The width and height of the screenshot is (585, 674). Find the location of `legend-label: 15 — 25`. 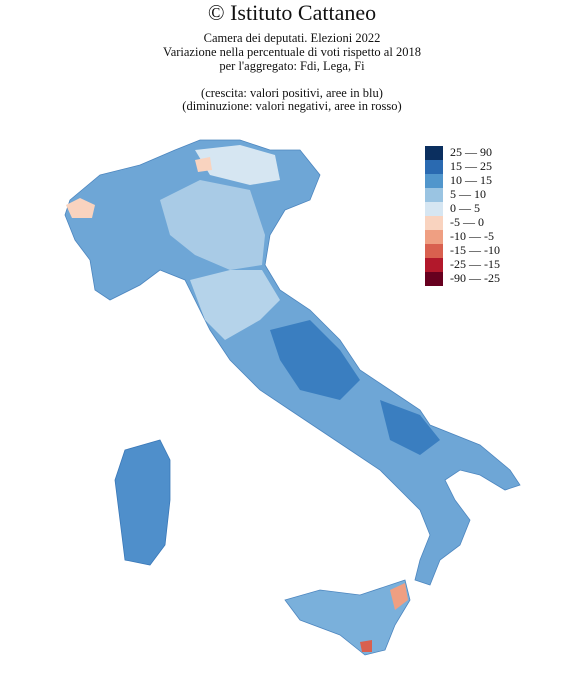

legend-label: 15 — 25 is located at coordinates (471, 166).